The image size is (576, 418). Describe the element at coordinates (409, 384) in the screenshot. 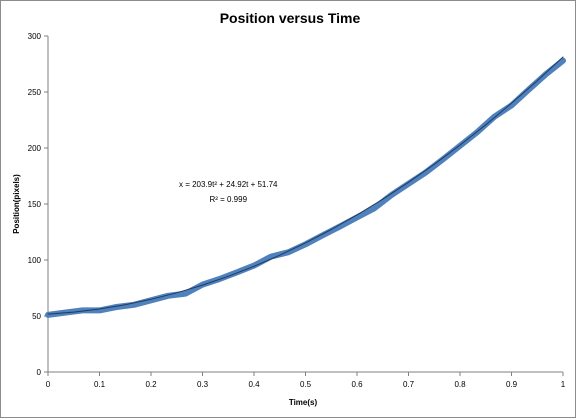

I see `x-tick-label: 0.7` at that location.